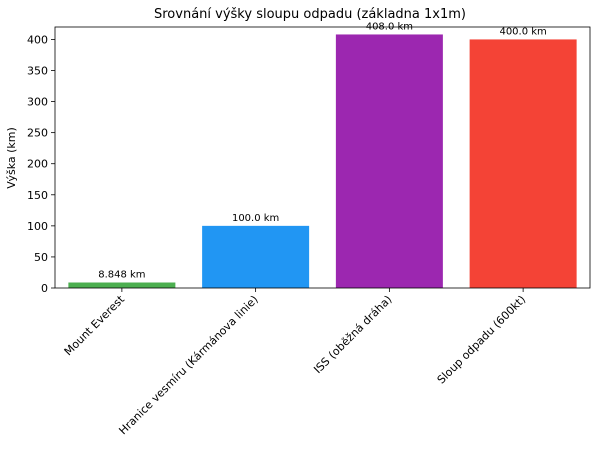 The image size is (600, 455). Describe the element at coordinates (37, 226) in the screenshot. I see `y-tick-label-2: 100` at that location.